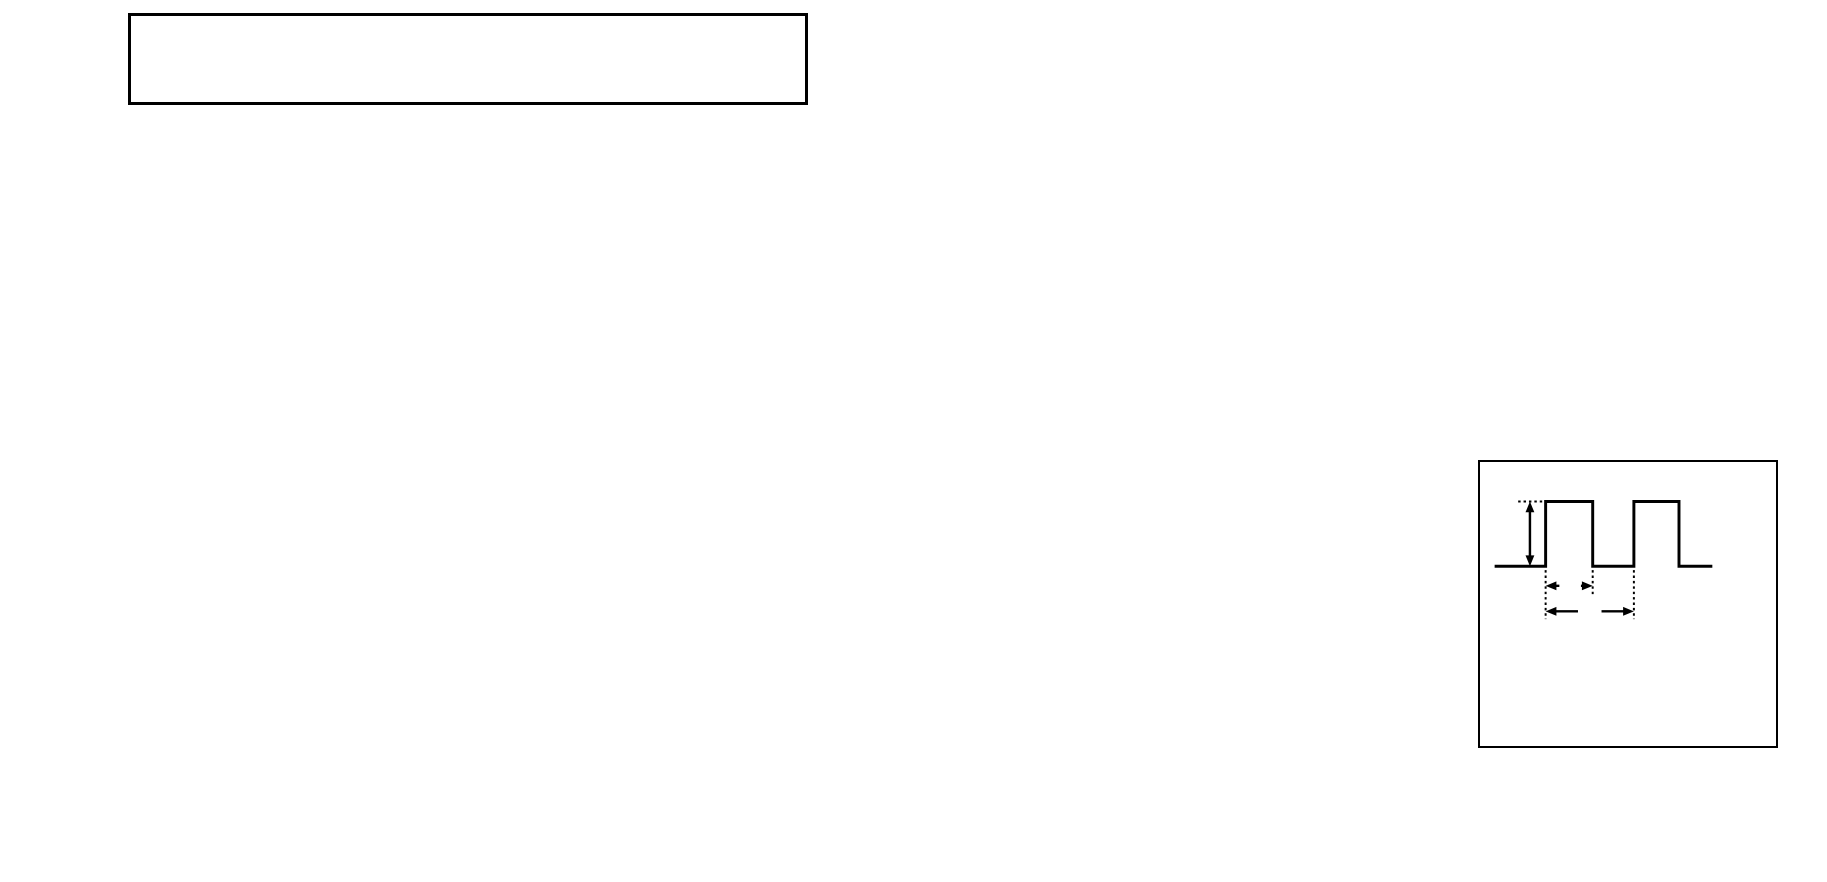  What do you see at coordinates (1570, 586) in the screenshot?
I see `t1-label-backing` at bounding box center [1570, 586].